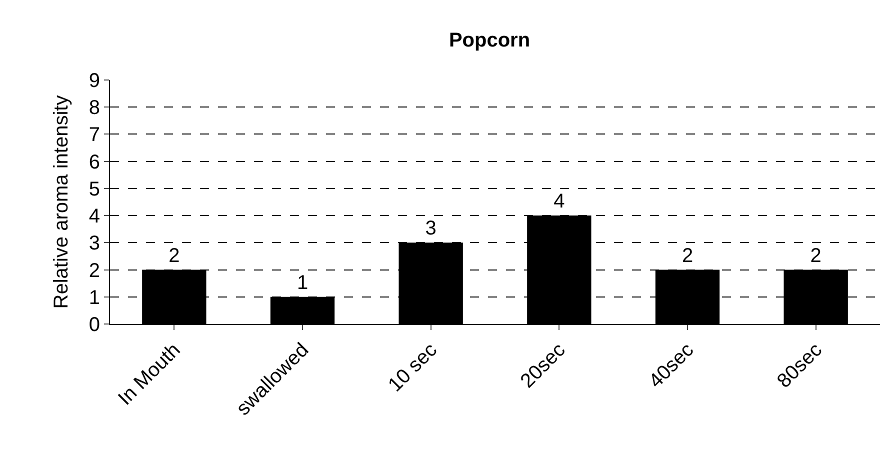  What do you see at coordinates (94, 243) in the screenshot?
I see `y-tick-label: 3` at bounding box center [94, 243].